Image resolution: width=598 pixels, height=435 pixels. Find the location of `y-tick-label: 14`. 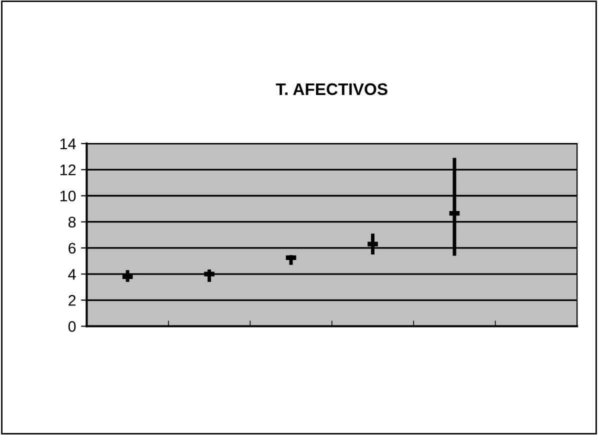

y-tick-label: 14 is located at coordinates (68, 144).